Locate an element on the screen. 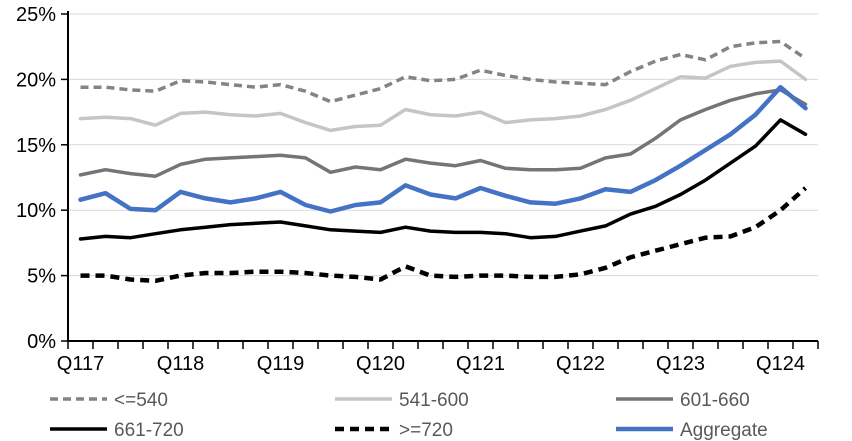 Image resolution: width=852 pixels, height=441 pixels. y-axis-tick-label: 20% is located at coordinates (36, 80).